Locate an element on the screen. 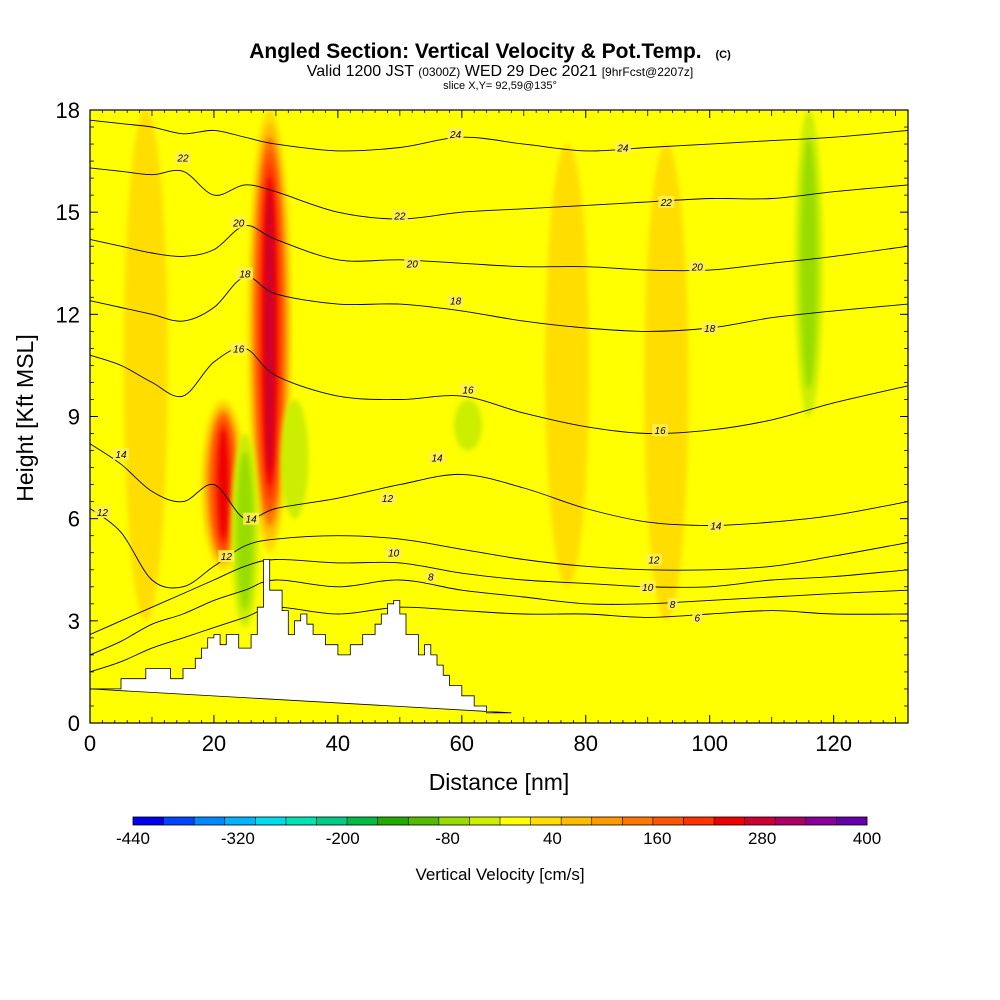 This screenshot has height=1000, width=1000. x-tick-label: 0 is located at coordinates (90, 743).